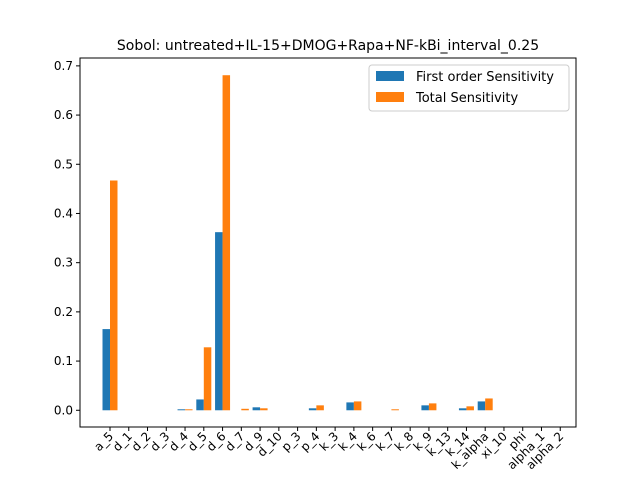  I want to click on y-tick-label: 0.4, so click(63, 213).